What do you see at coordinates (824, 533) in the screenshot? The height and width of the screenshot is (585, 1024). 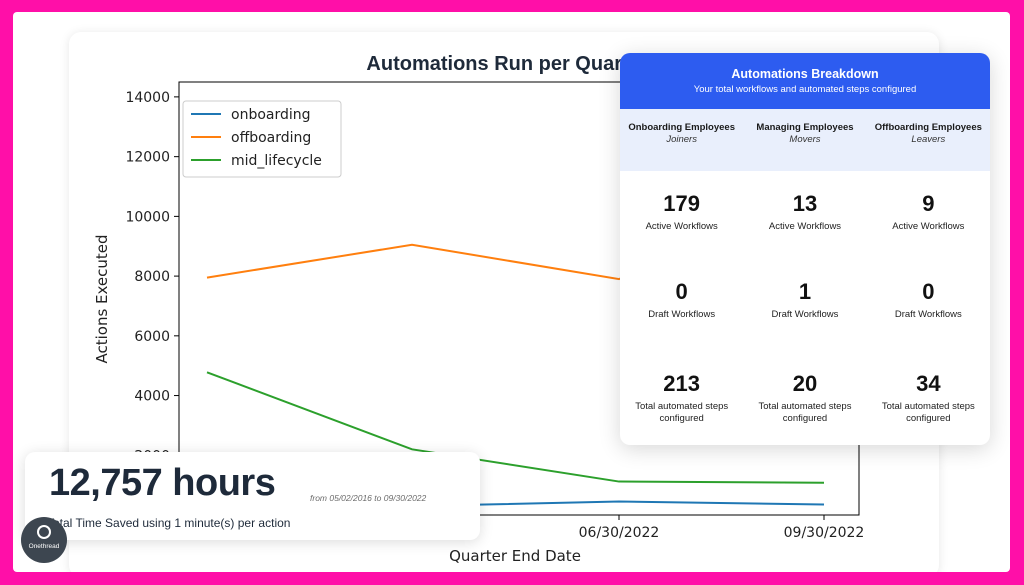 I see `x-tick-label: 09/30/2022` at bounding box center [824, 533].